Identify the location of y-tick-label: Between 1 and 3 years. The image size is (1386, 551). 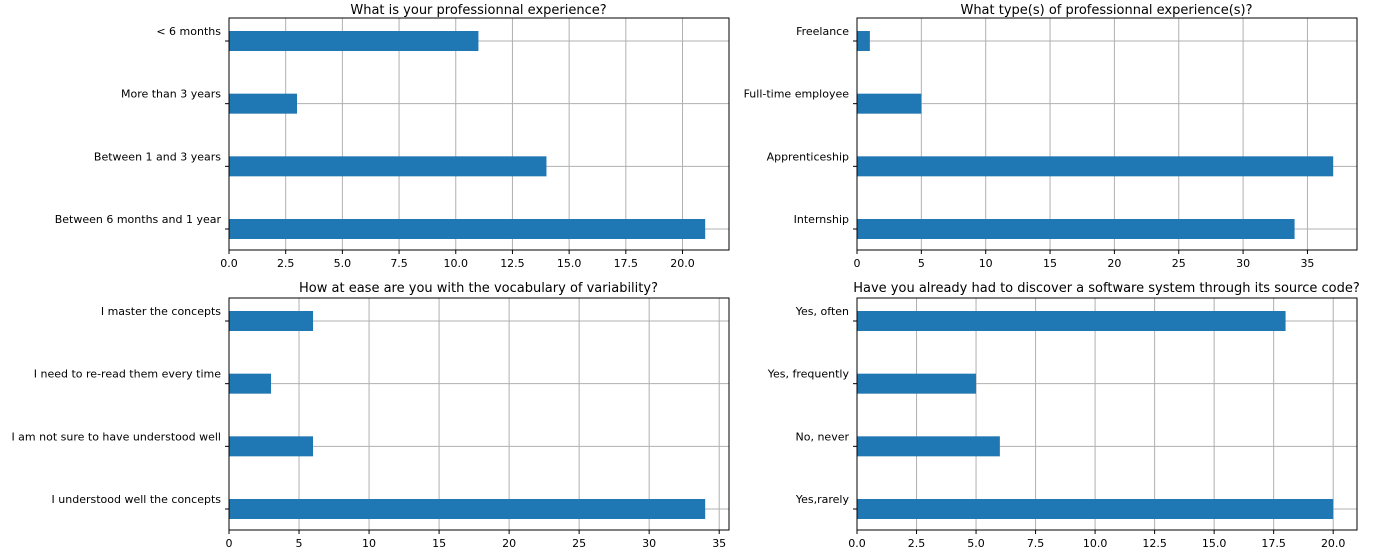
(157, 156).